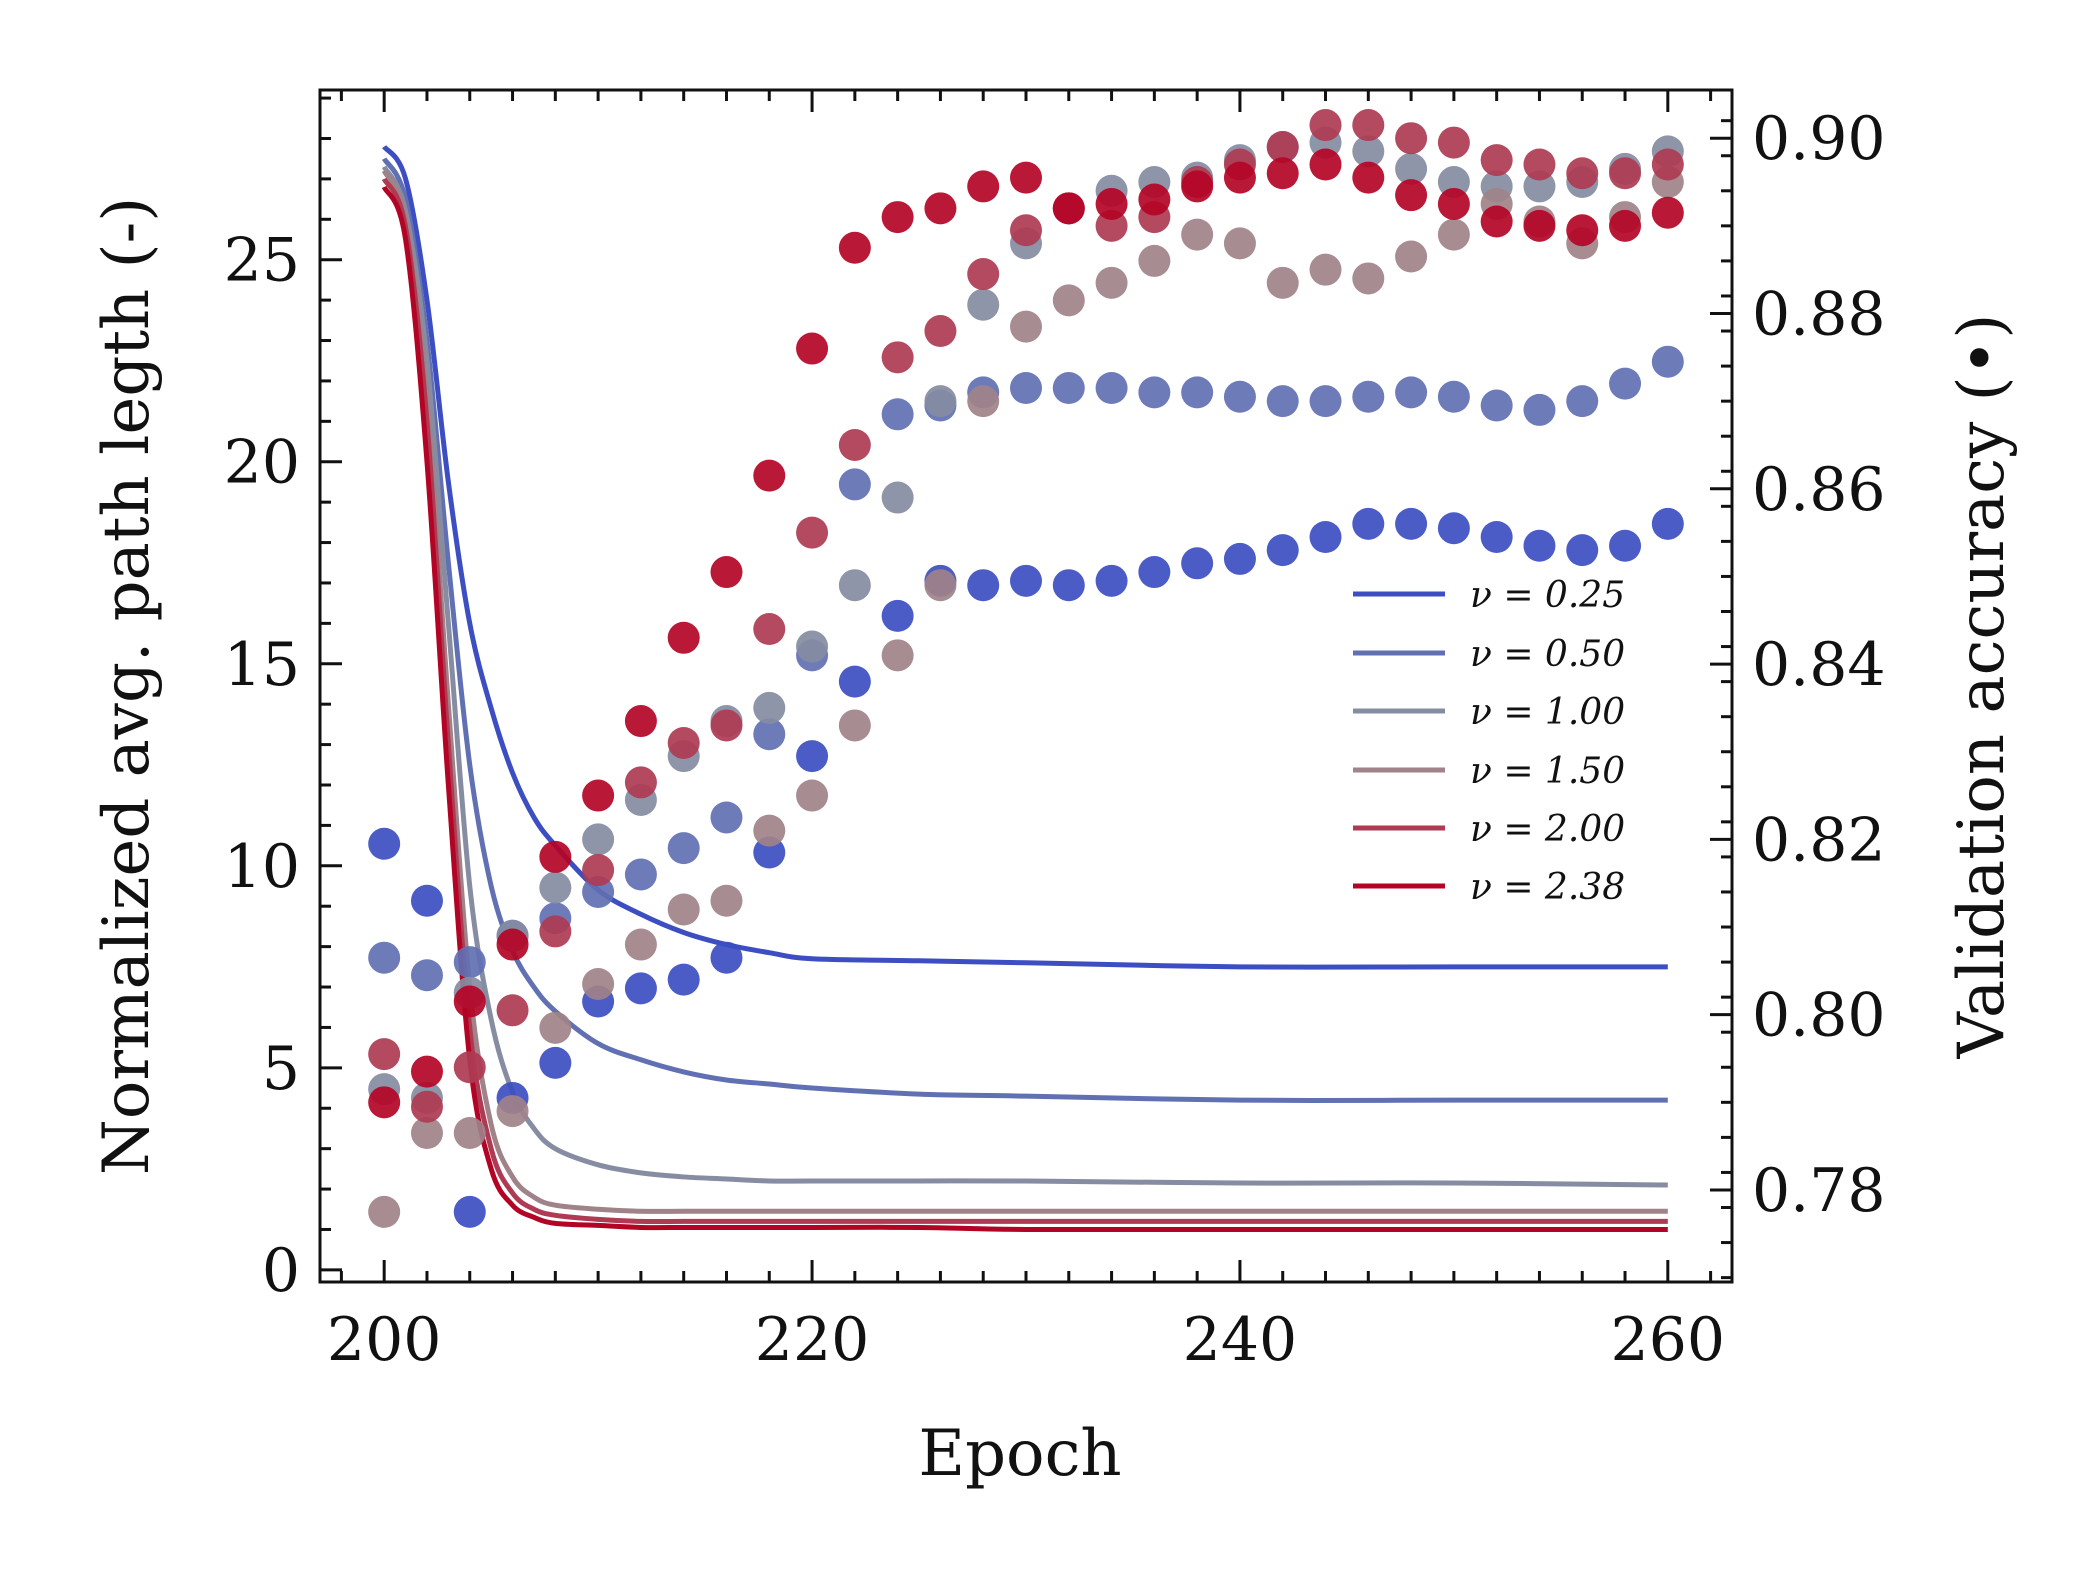 This screenshot has height=1575, width=2100. What do you see at coordinates (1819, 490) in the screenshot?
I see `y-right-tick-label: 0.86` at bounding box center [1819, 490].